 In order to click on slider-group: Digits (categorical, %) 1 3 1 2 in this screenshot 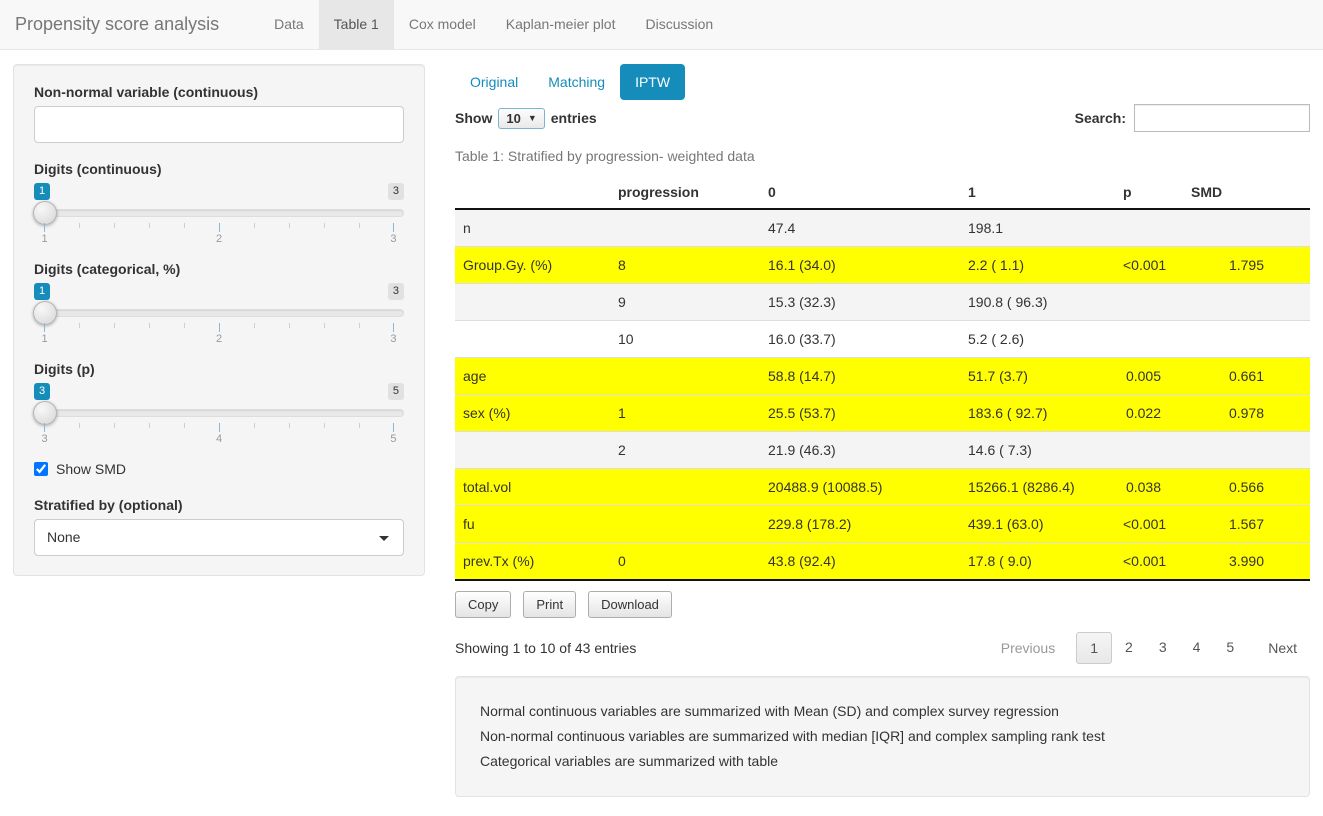, I will do `click(218, 304)`.